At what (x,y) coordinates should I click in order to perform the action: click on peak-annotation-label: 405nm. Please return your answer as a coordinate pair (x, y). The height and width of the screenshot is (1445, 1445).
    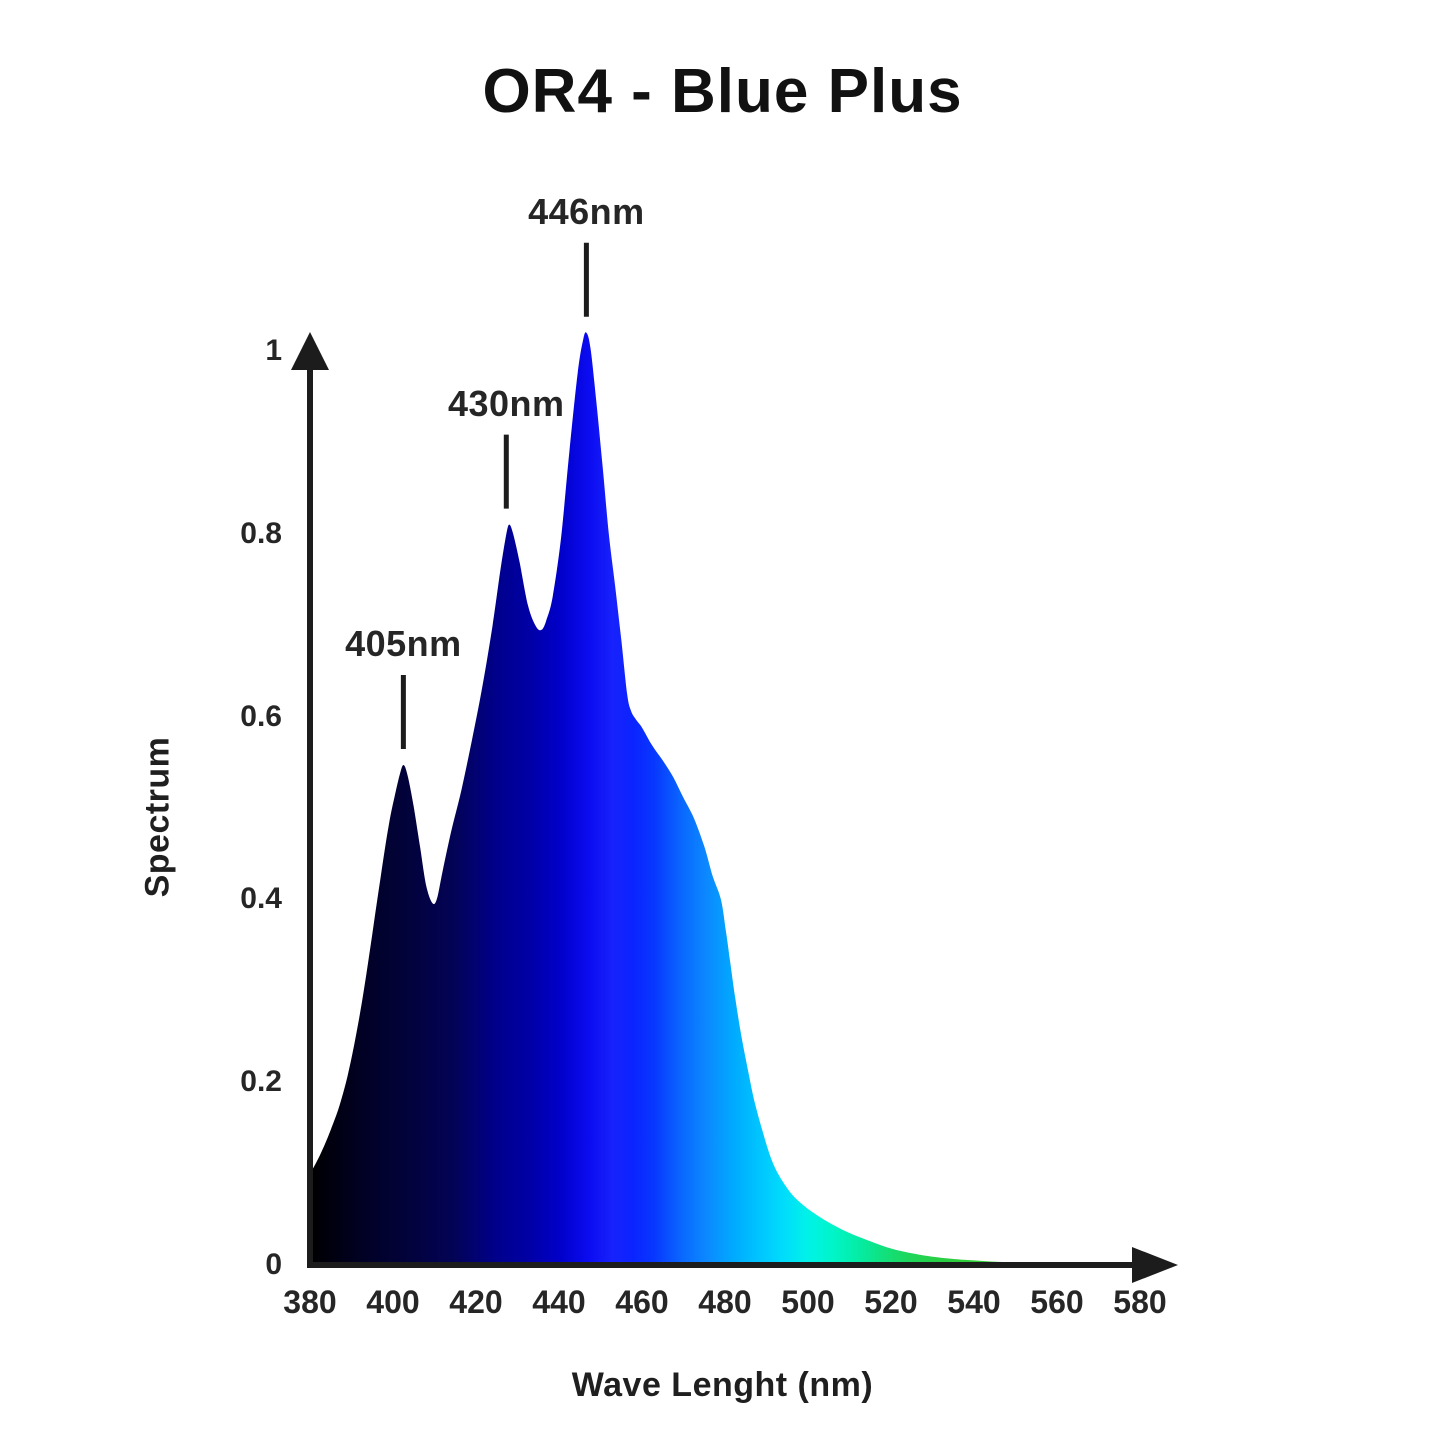
    Looking at the image, I should click on (403, 644).